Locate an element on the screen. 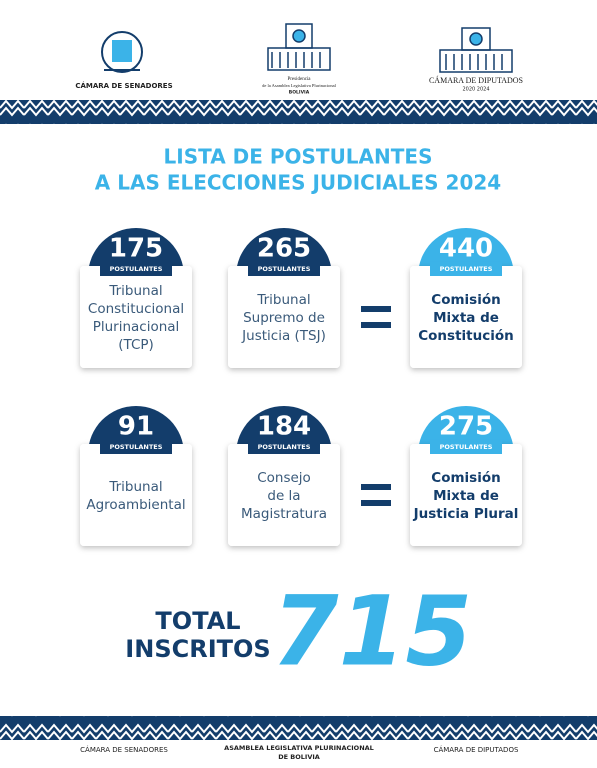 Image resolution: width=597 pixels, height=768 pixels. header-left: CÁMARA DE SENADORES is located at coordinates (123, 85).